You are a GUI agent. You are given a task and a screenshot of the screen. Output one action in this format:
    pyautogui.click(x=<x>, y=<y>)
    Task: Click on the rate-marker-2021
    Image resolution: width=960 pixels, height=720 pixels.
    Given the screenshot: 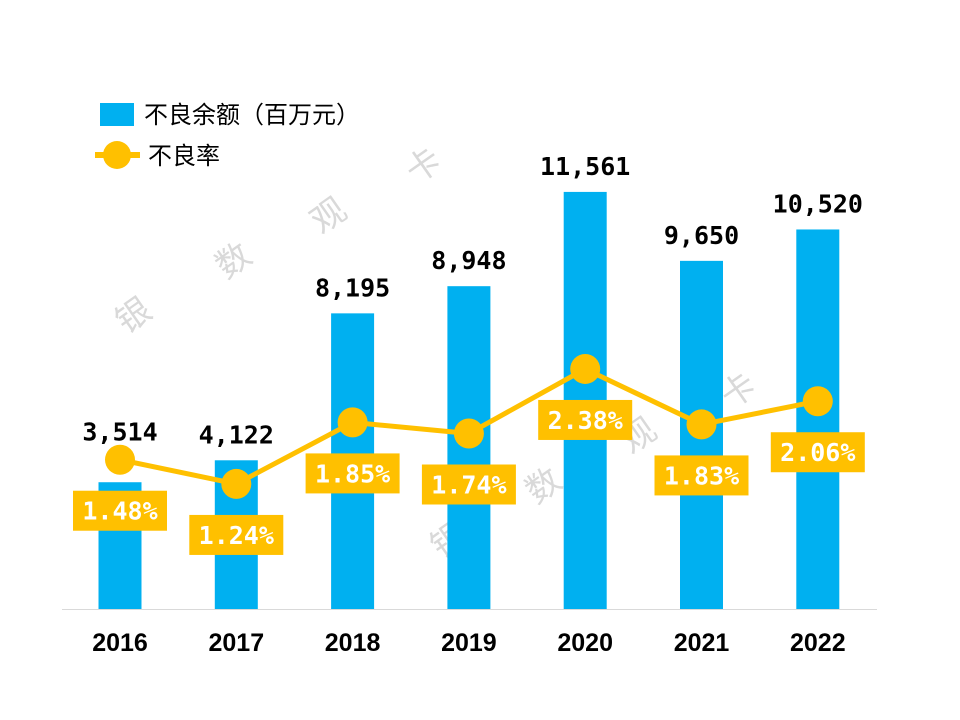 What is the action you would take?
    pyautogui.click(x=701, y=424)
    